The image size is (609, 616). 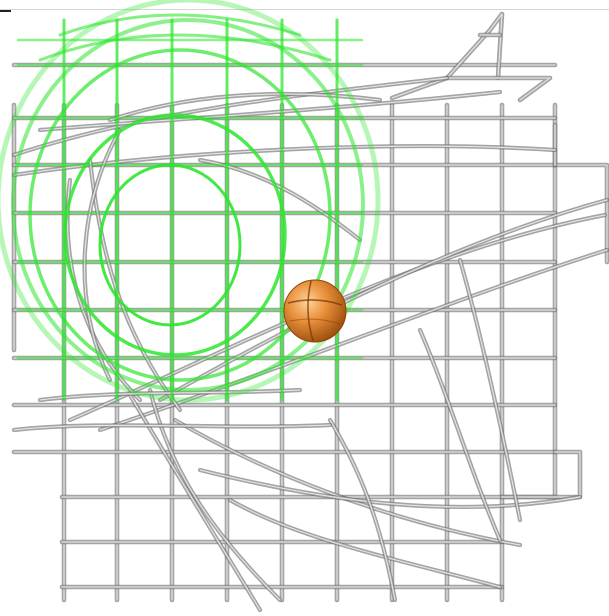 I want to click on ion-sphere, so click(x=315, y=311).